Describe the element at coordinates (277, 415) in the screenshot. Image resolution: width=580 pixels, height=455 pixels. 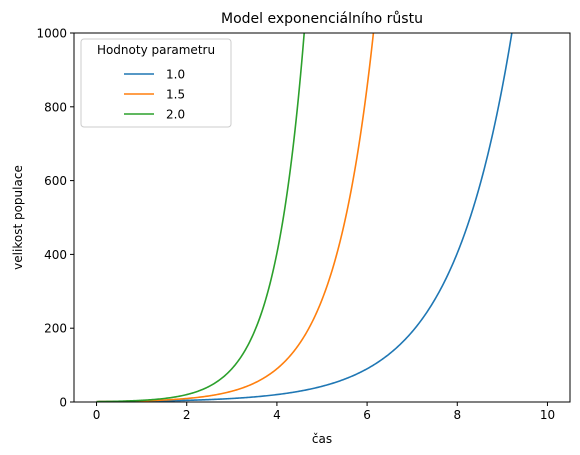
I see `x-tick-label: 4` at that location.